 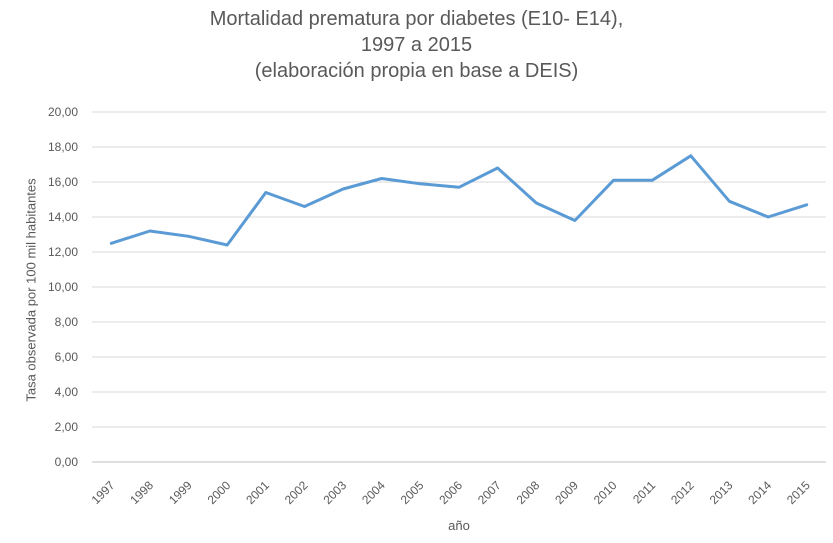 What do you see at coordinates (63, 112) in the screenshot?
I see `y-tick-label: 20,00` at bounding box center [63, 112].